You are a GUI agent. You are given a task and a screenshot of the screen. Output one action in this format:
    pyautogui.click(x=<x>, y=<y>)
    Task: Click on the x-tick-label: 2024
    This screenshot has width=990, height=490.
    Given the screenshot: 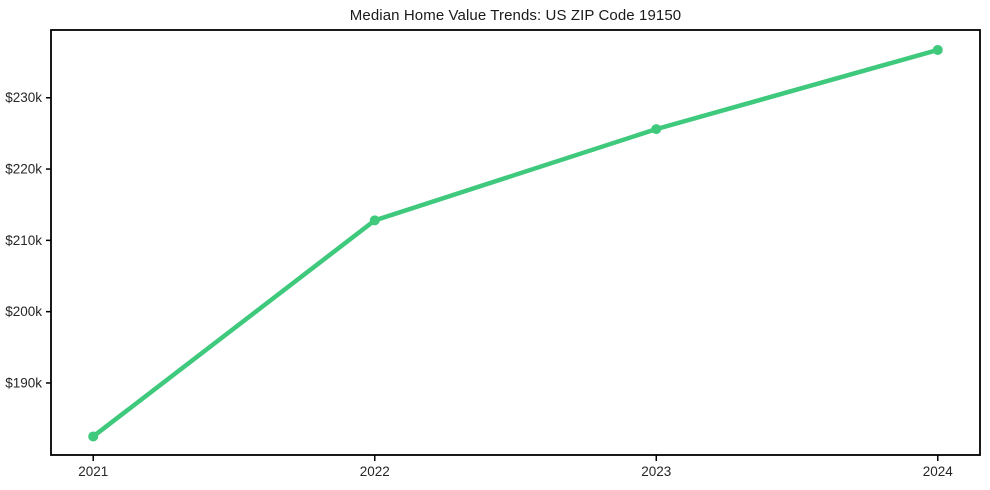 What is the action you would take?
    pyautogui.click(x=938, y=471)
    